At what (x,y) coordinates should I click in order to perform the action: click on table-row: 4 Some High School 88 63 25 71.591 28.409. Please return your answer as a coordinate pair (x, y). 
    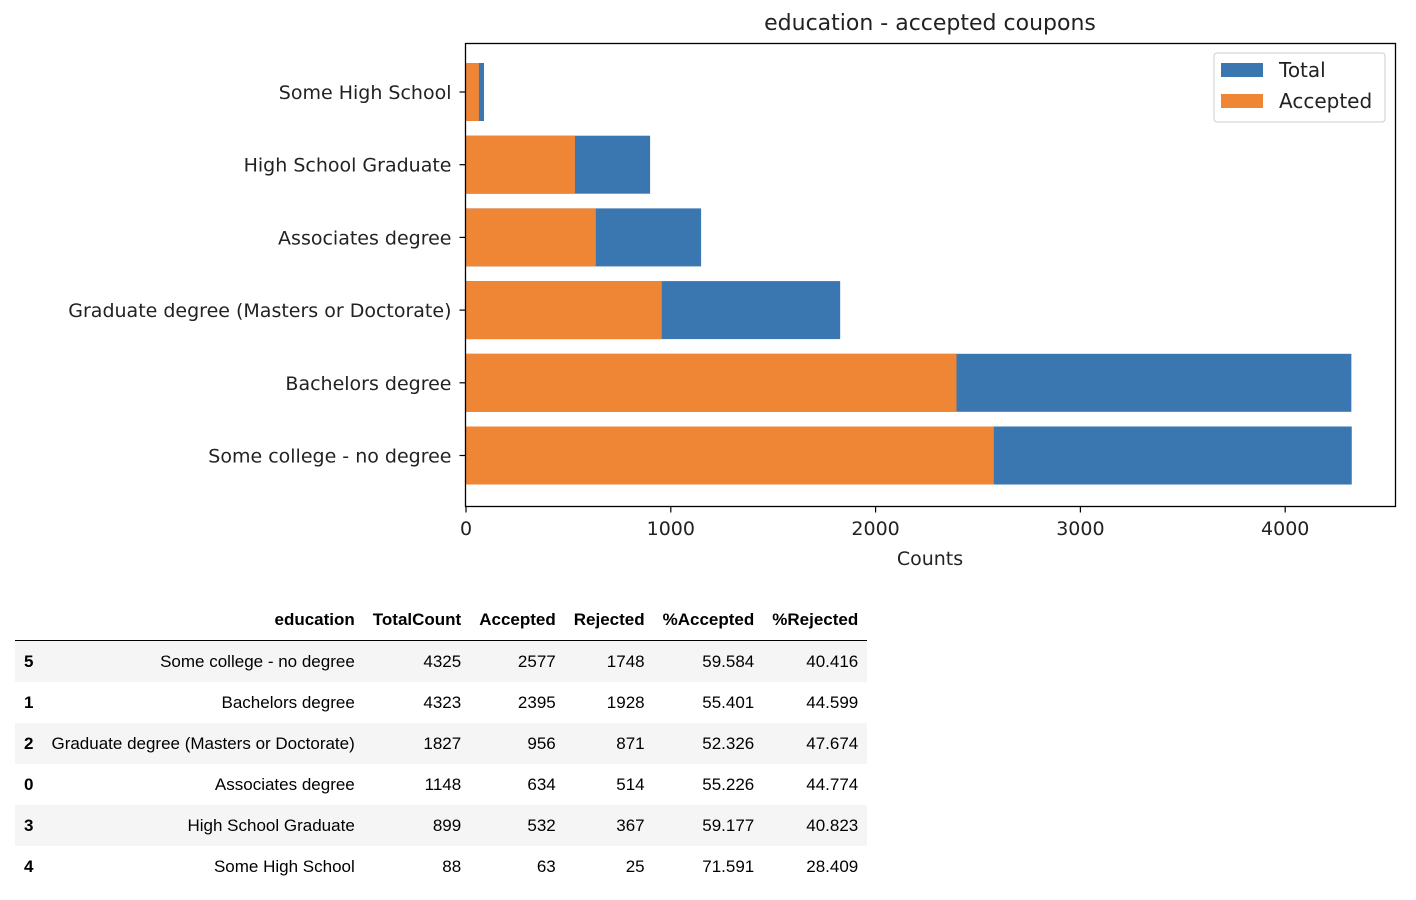
    Looking at the image, I should click on (441, 866).